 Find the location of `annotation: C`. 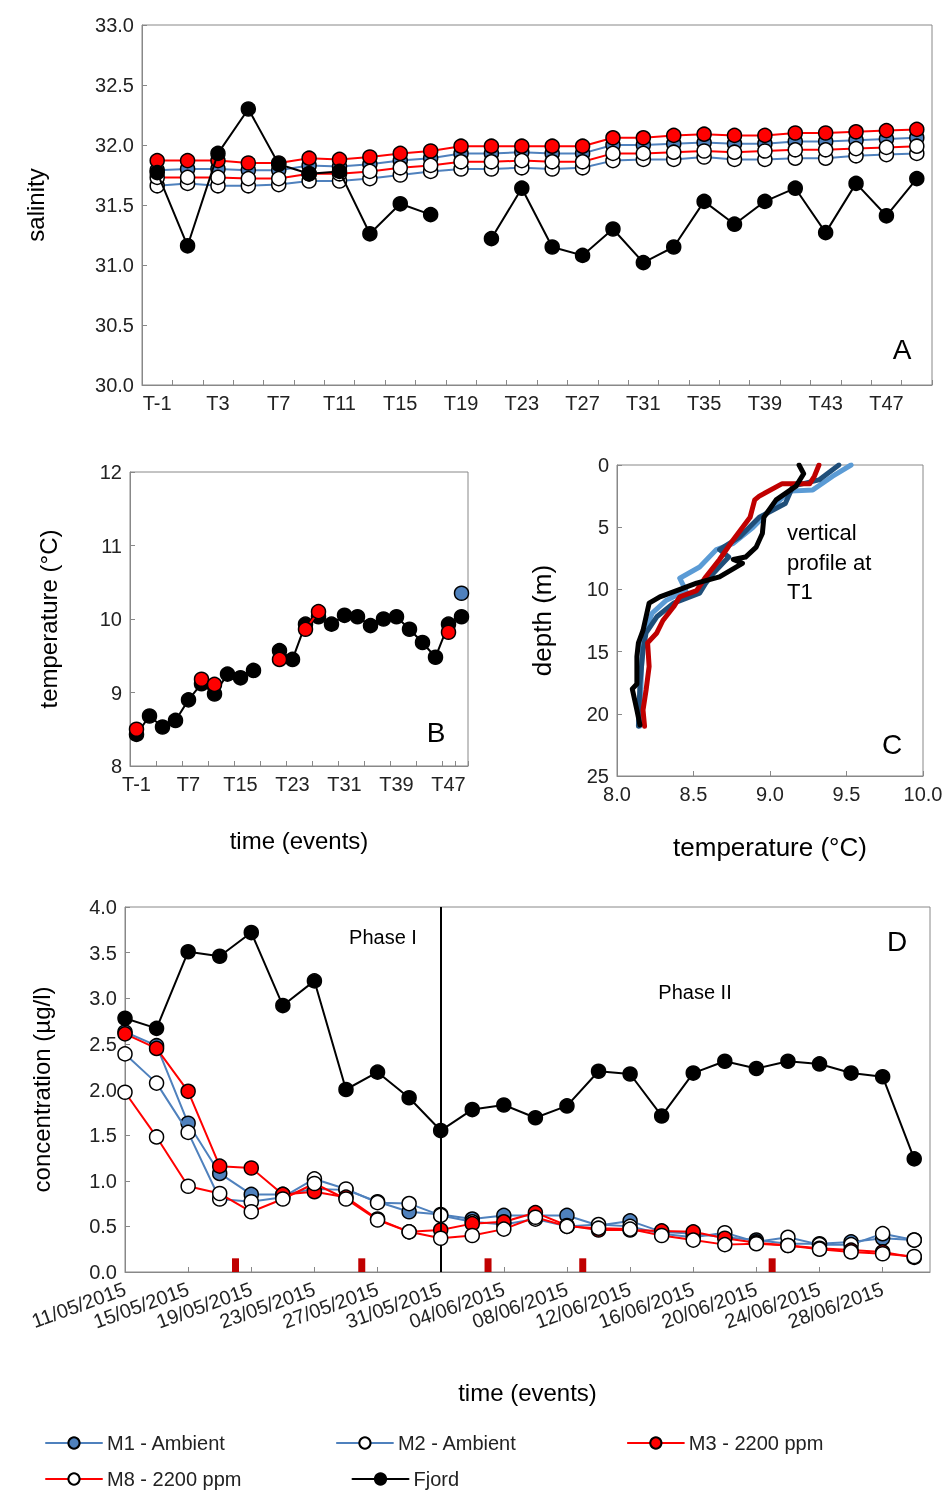

annotation: C is located at coordinates (892, 745).